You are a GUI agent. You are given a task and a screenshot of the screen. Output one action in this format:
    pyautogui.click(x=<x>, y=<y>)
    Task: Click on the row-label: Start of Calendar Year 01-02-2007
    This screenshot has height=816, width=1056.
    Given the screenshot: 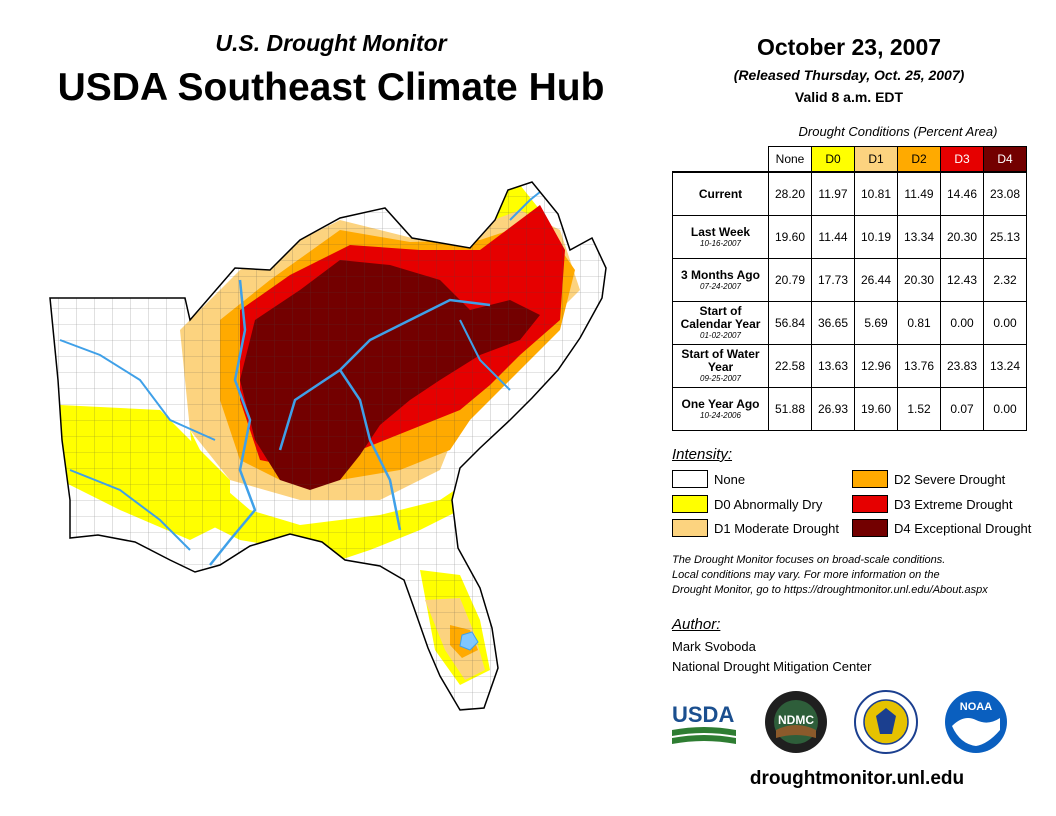 What is the action you would take?
    pyautogui.click(x=720, y=323)
    